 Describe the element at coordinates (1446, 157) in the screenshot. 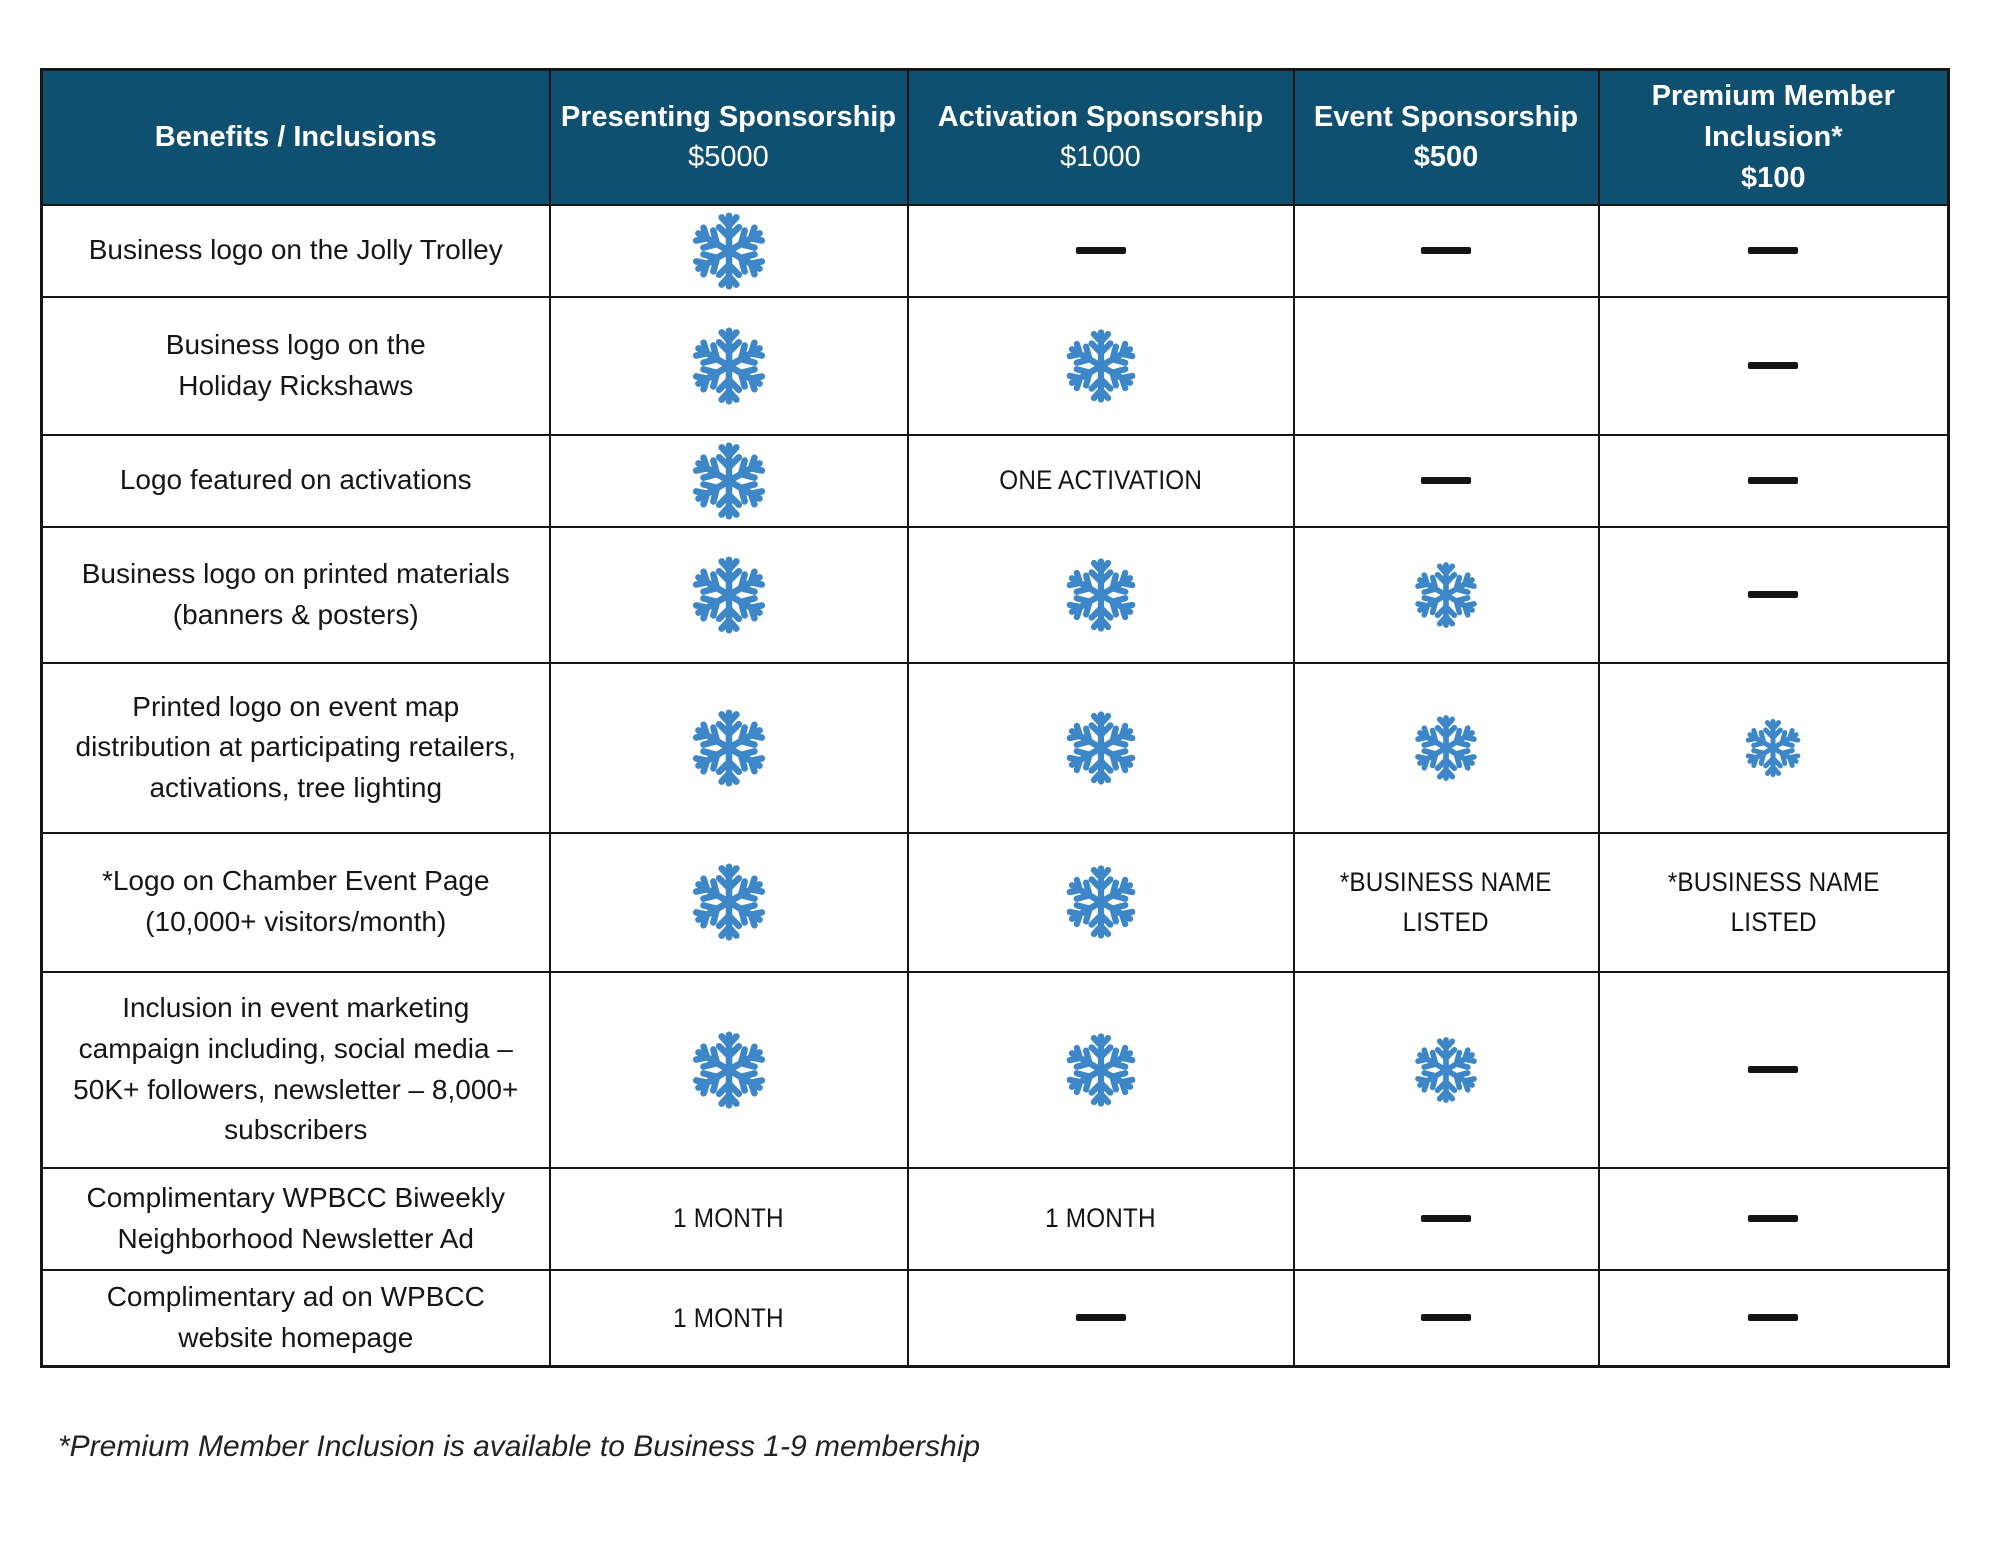

I see `column-price: $500` at that location.